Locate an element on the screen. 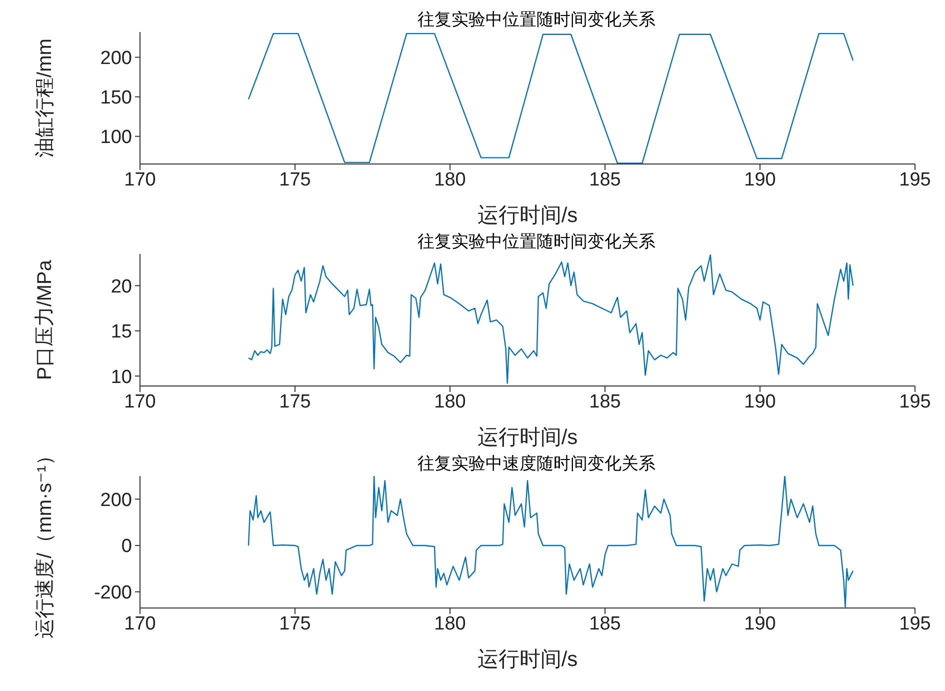 This screenshot has height=691, width=945. chart-title: 往复实验中速度随时间变化关系 is located at coordinates (536, 464).